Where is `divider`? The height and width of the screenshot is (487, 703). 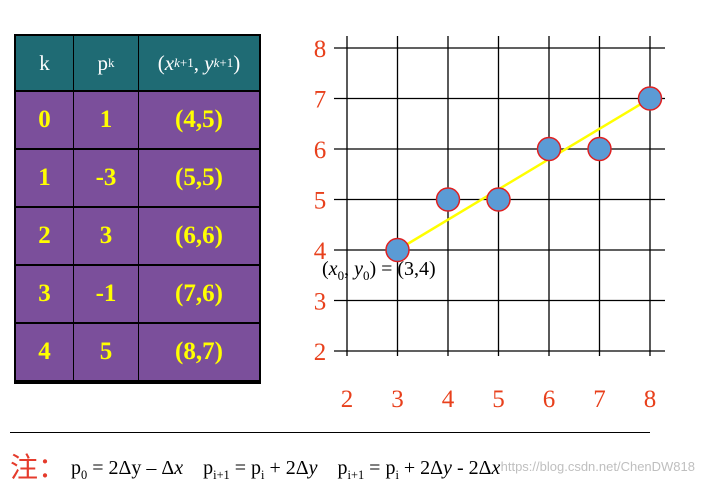
divider is located at coordinates (330, 432).